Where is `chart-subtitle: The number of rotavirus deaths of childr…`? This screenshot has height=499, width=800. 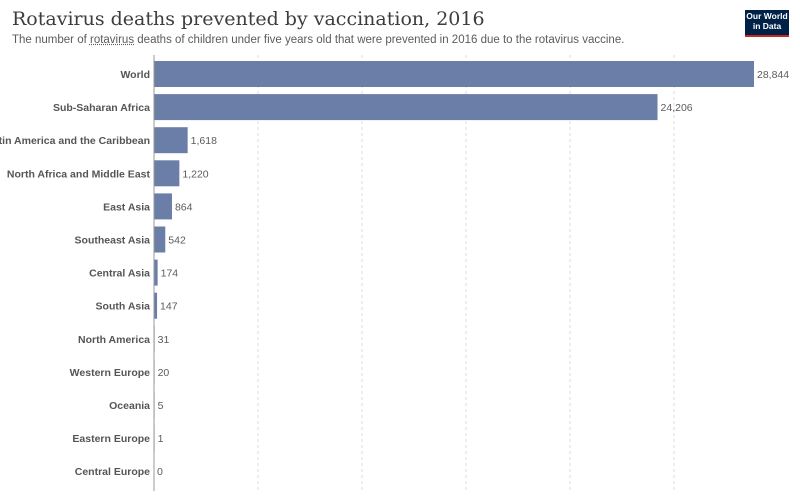
chart-subtitle: The number of rotavirus deaths of childr… is located at coordinates (318, 40).